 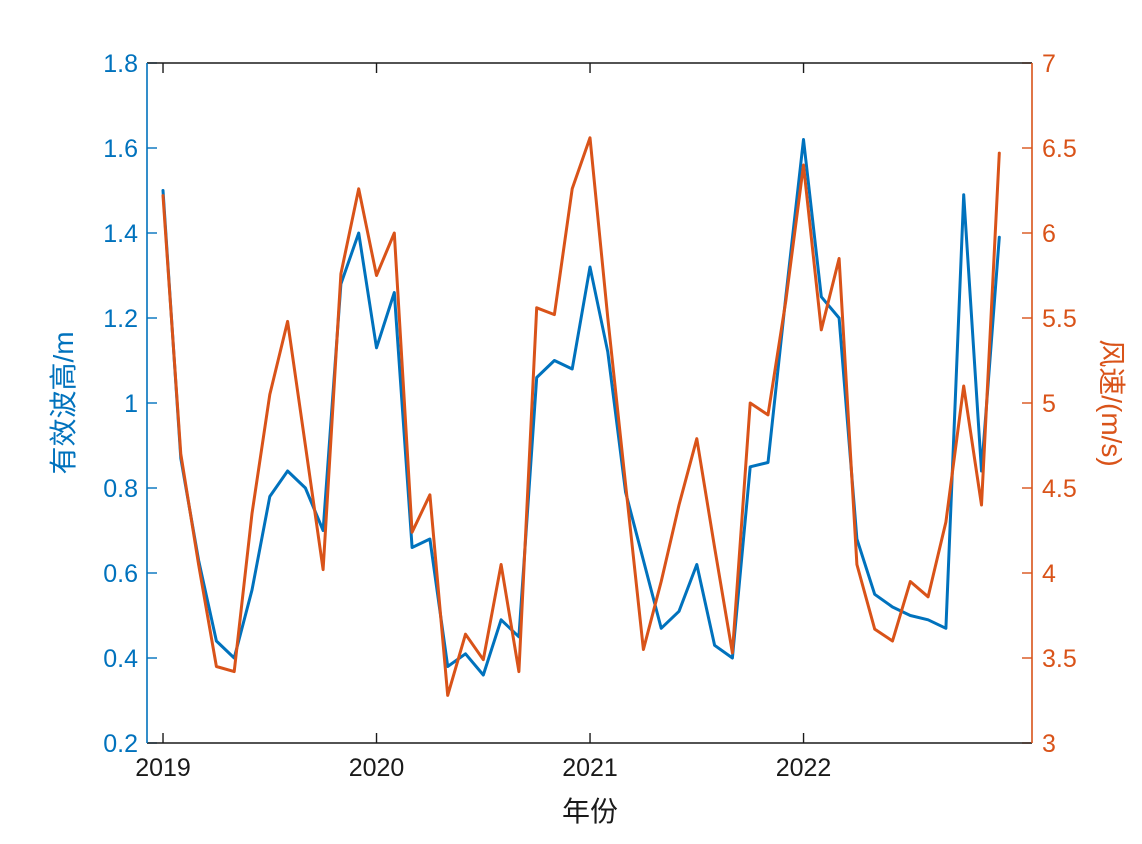 I want to click on x-tick-label: 2021, so click(x=590, y=768).